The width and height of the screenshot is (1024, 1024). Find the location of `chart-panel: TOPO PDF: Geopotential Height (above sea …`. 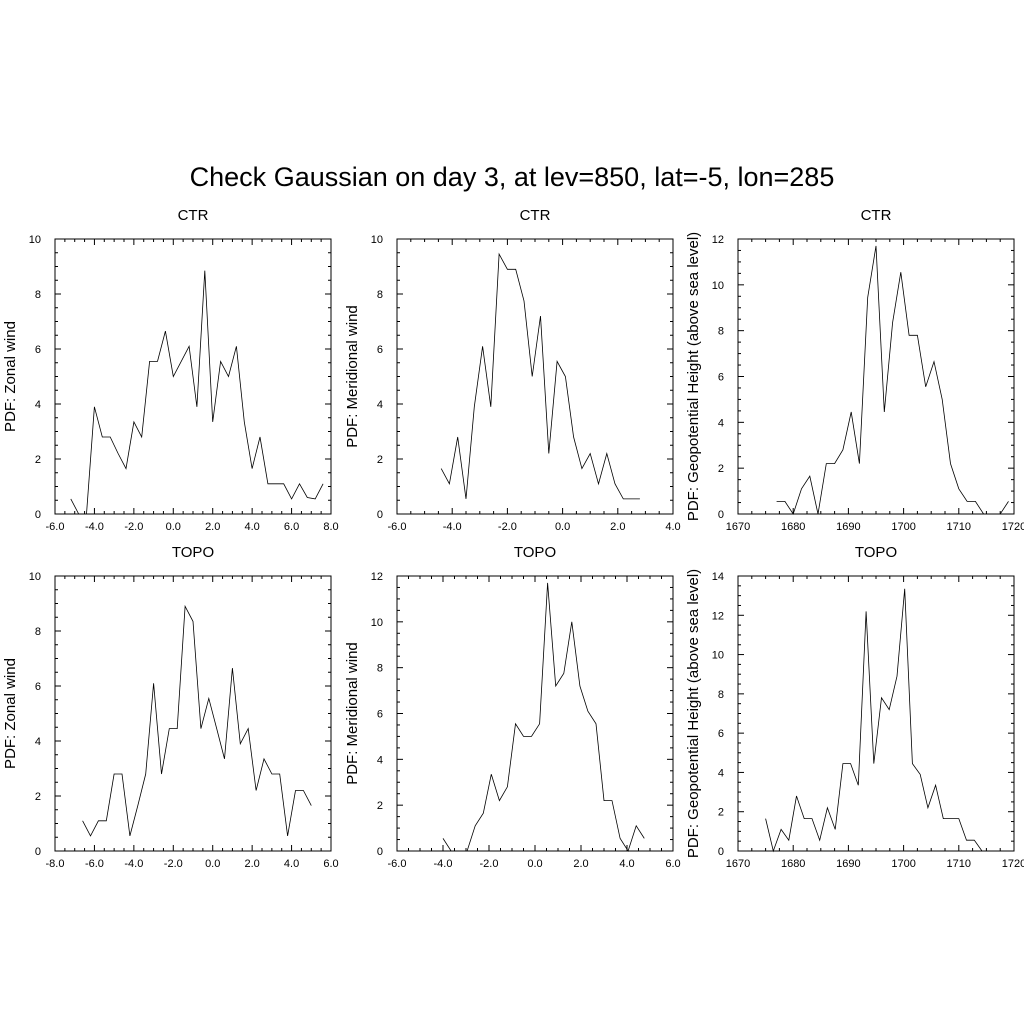

chart-panel: TOPO PDF: Geopotential Height (above sea … is located at coordinates (854, 707).